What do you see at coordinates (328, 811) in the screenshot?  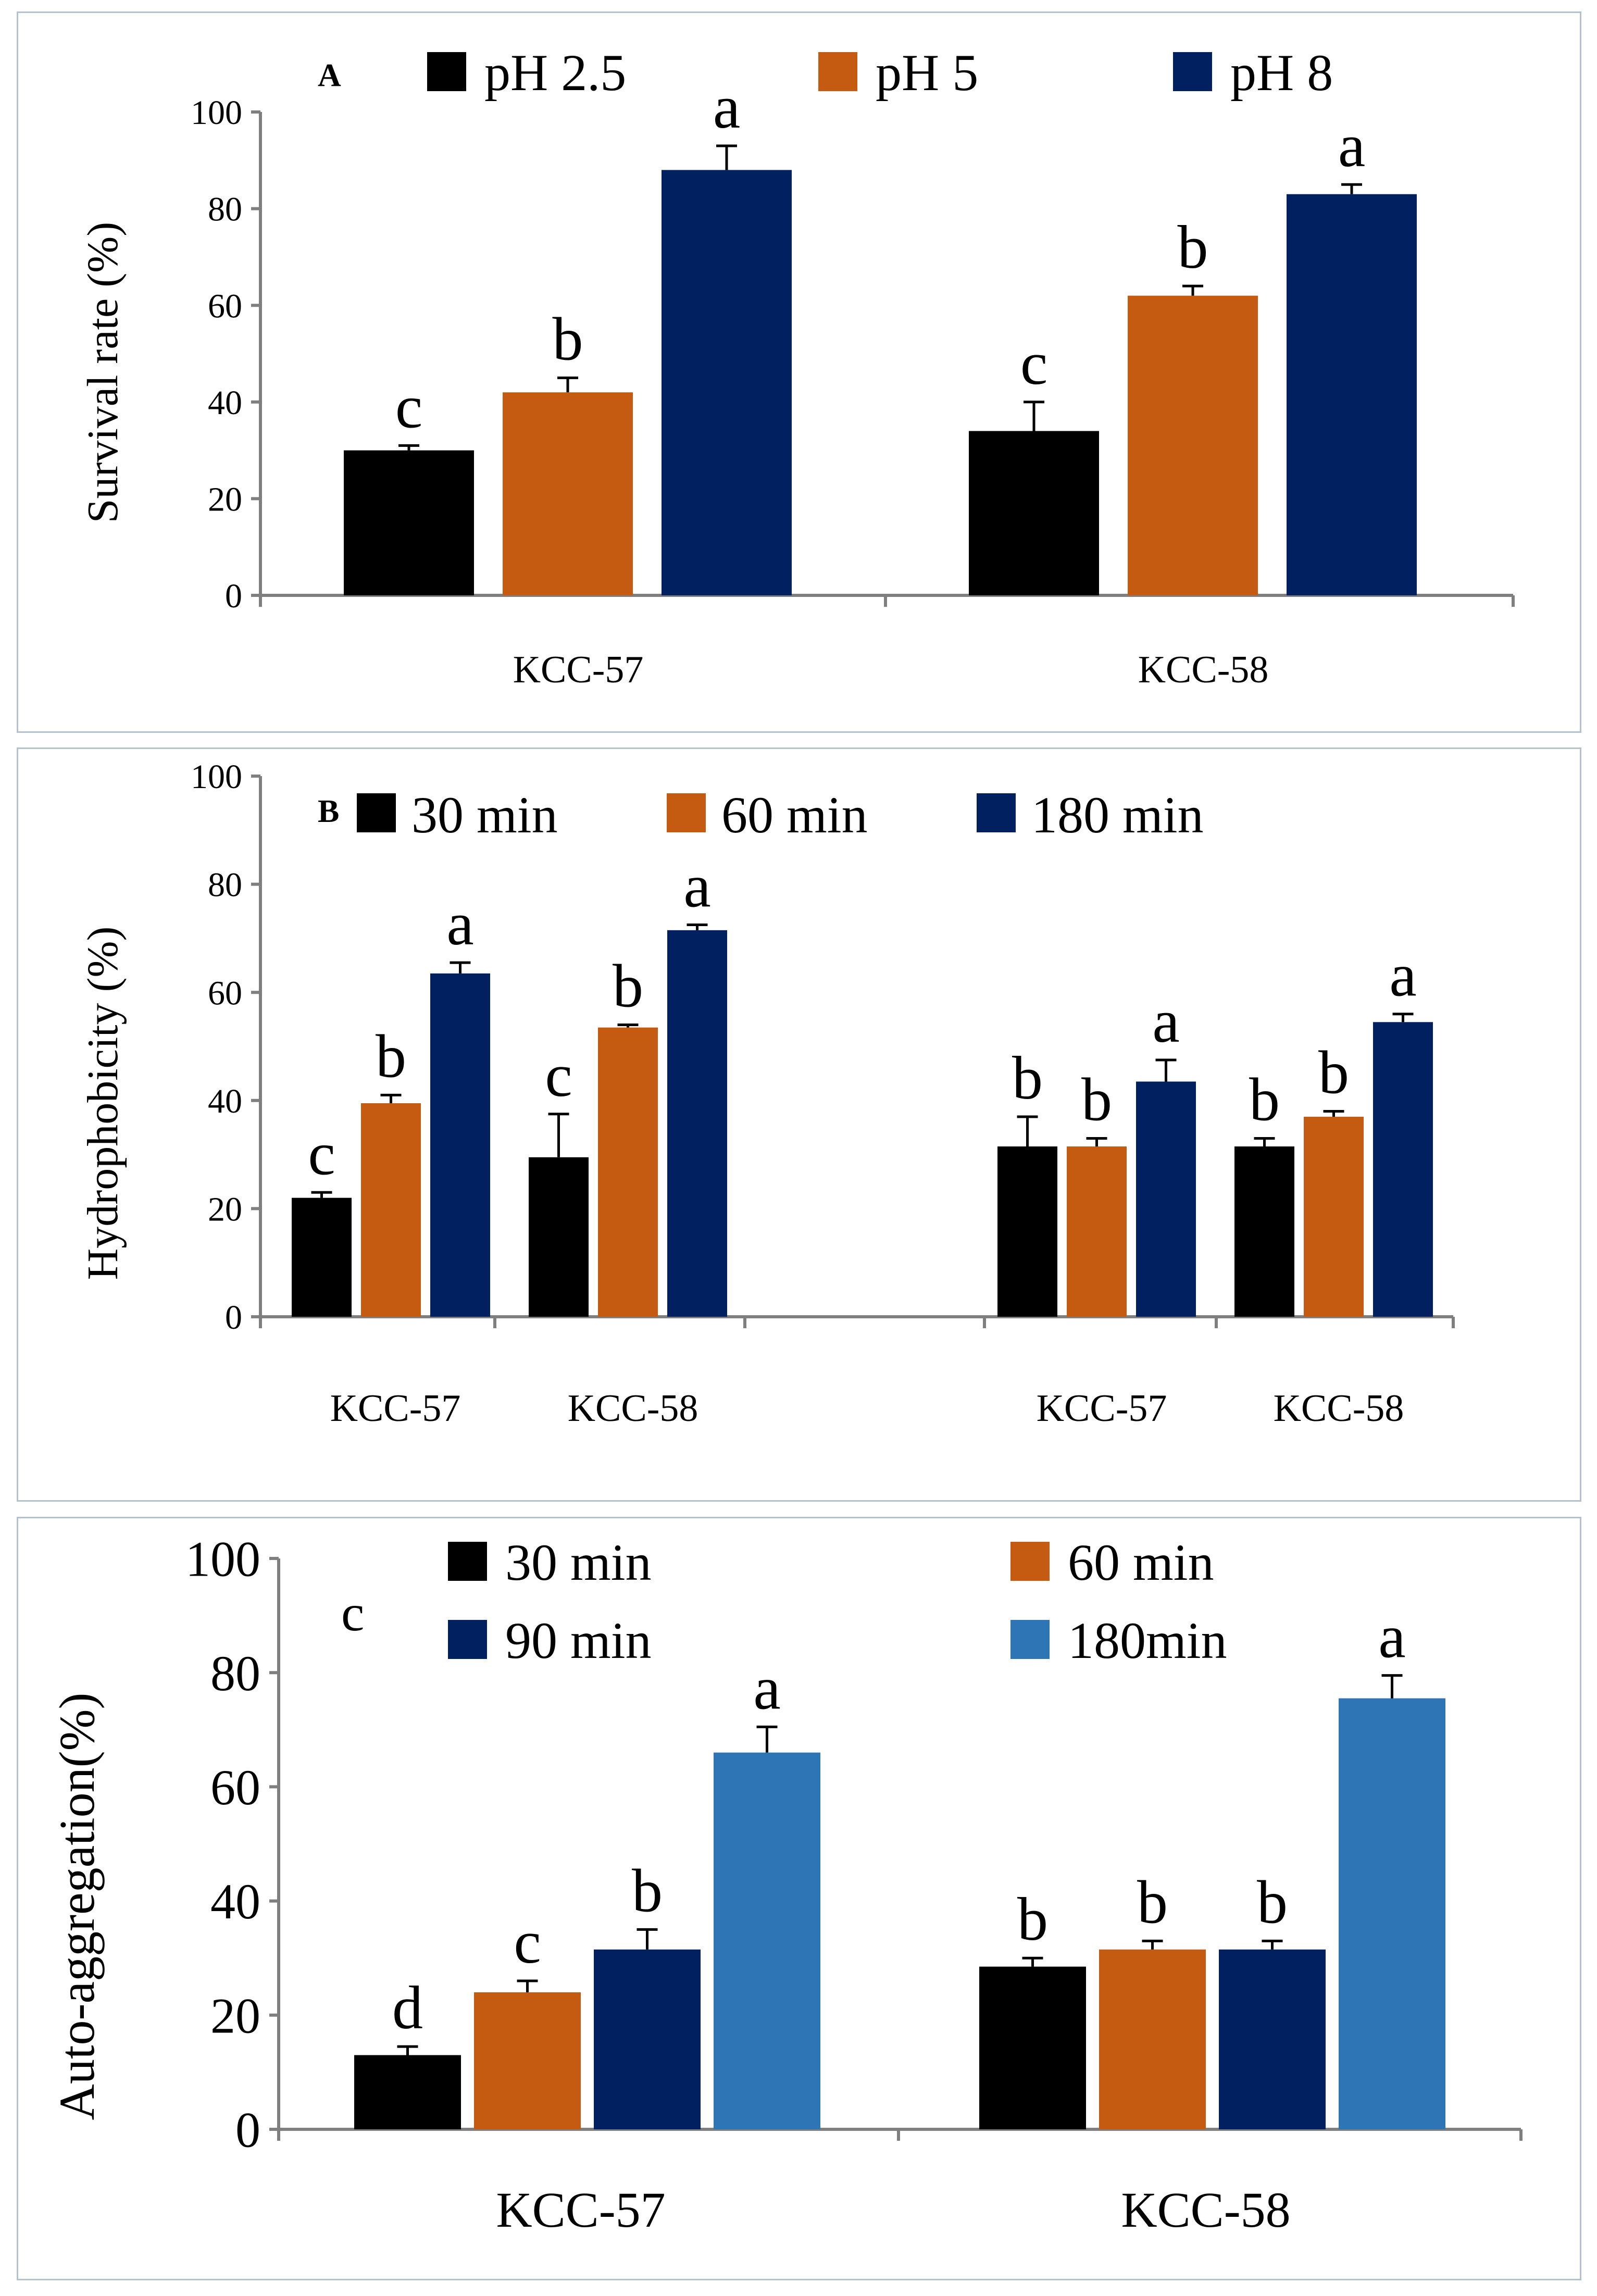 I see `panel-label-b: B` at bounding box center [328, 811].